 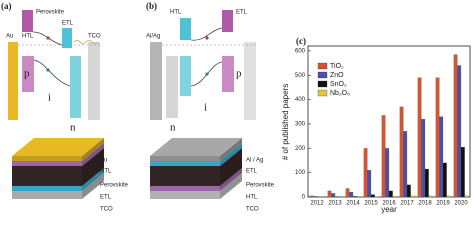 I want to click on panel-label: (a), so click(x=6, y=6).